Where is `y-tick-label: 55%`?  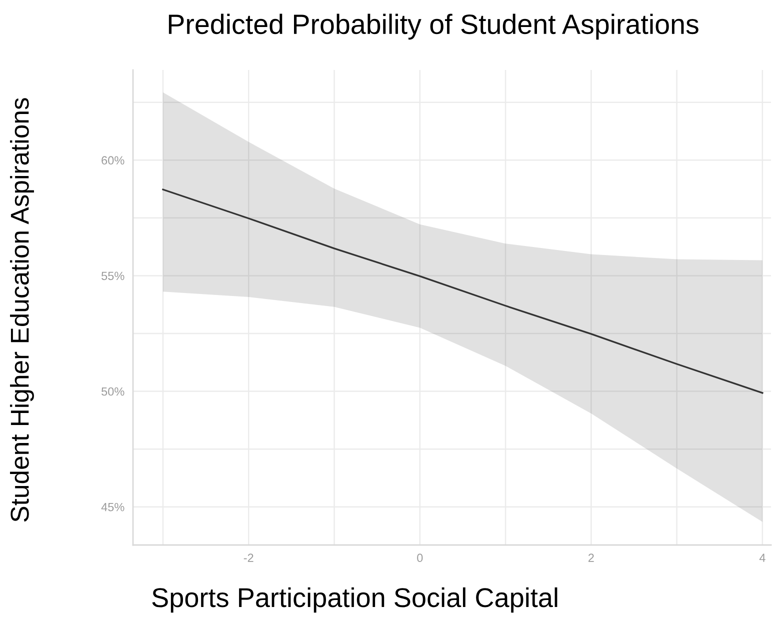 y-tick-label: 55% is located at coordinates (113, 276).